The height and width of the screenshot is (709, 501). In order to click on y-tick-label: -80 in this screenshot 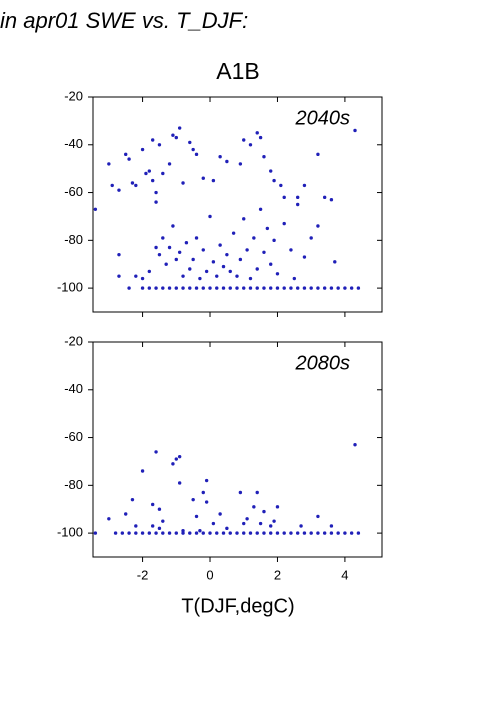, I will do `click(73, 484)`.